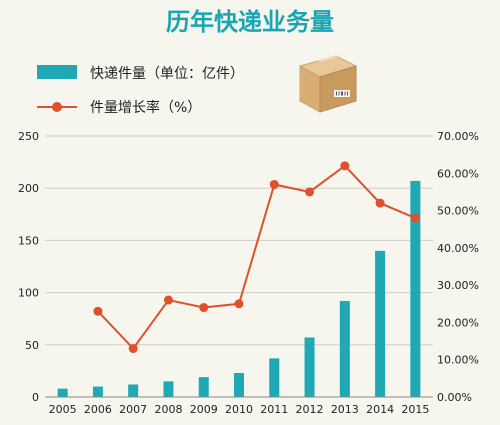 The width and height of the screenshot is (500, 425). What do you see at coordinates (28, 188) in the screenshot?
I see `y-left-tick-label: 200` at bounding box center [28, 188].